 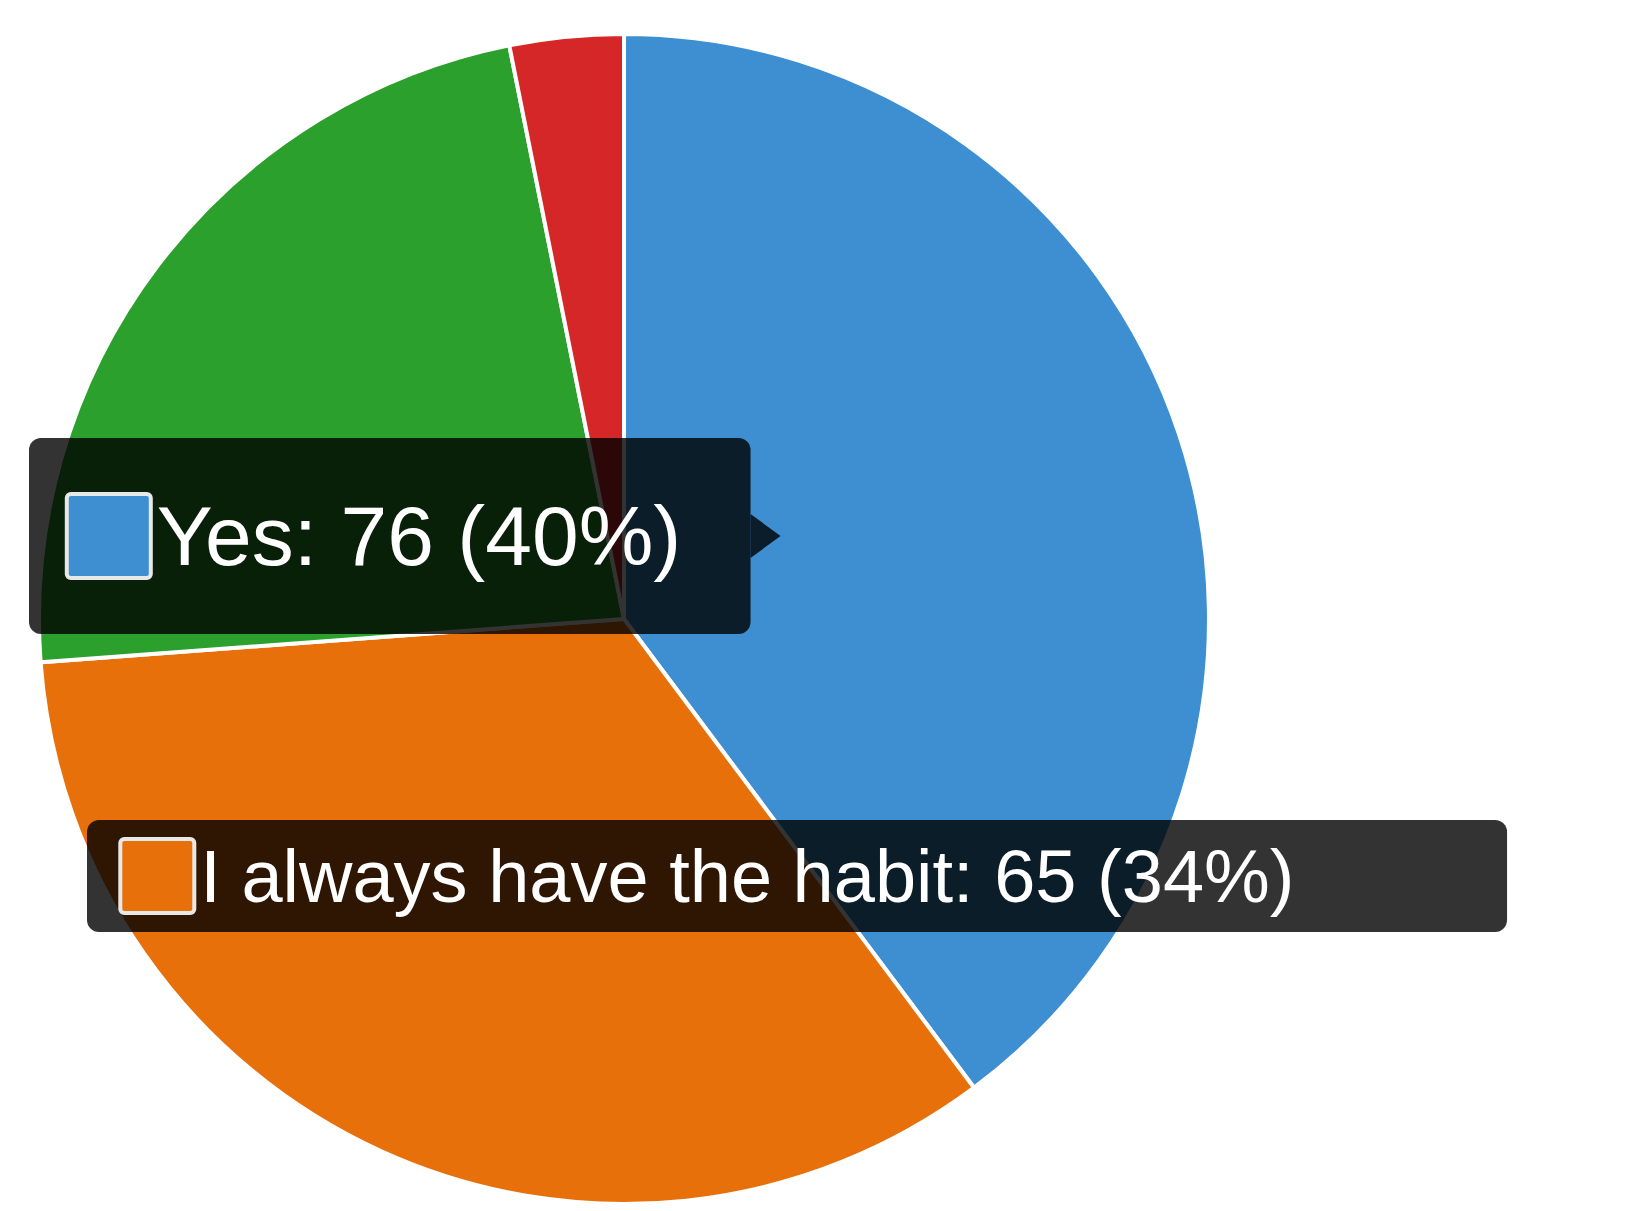 I want to click on tooltip: Yes: 76 (40%), so click(x=405, y=536).